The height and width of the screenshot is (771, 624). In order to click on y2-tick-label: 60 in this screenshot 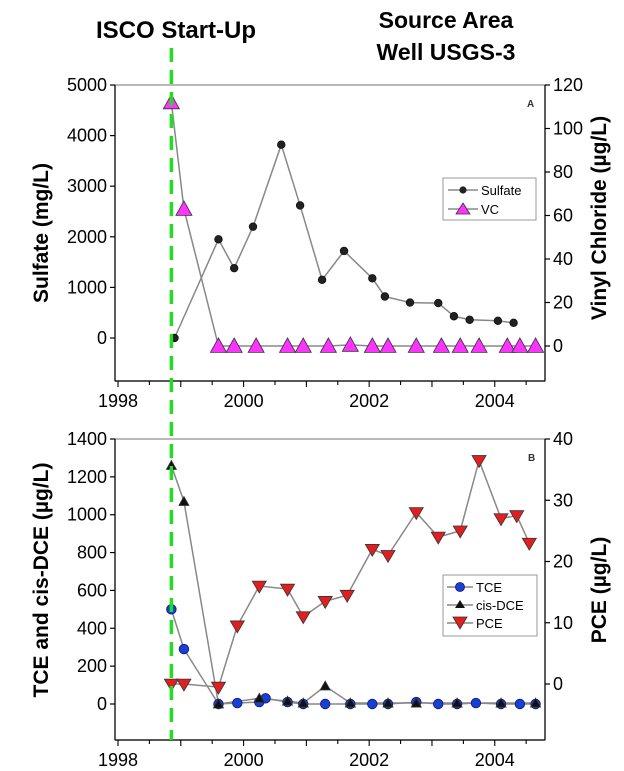, I will do `click(563, 216)`.